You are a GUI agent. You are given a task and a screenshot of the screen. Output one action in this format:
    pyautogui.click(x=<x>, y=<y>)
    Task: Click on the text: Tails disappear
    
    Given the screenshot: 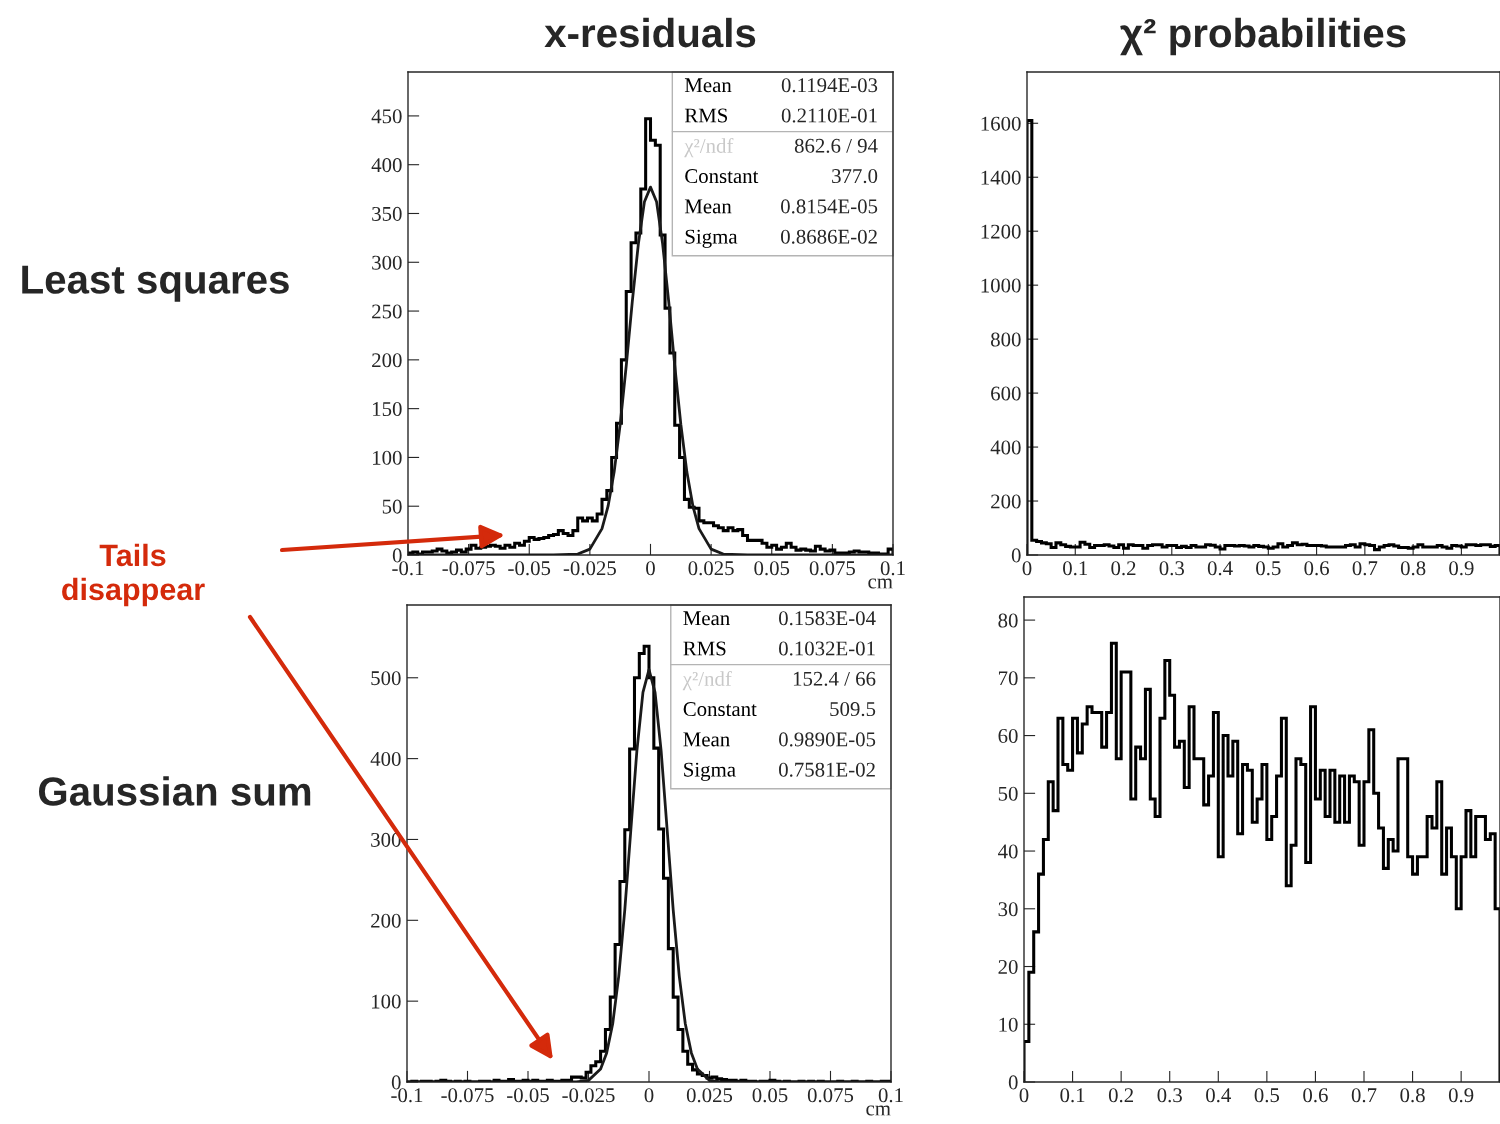 What is the action you would take?
    pyautogui.click(x=133, y=575)
    